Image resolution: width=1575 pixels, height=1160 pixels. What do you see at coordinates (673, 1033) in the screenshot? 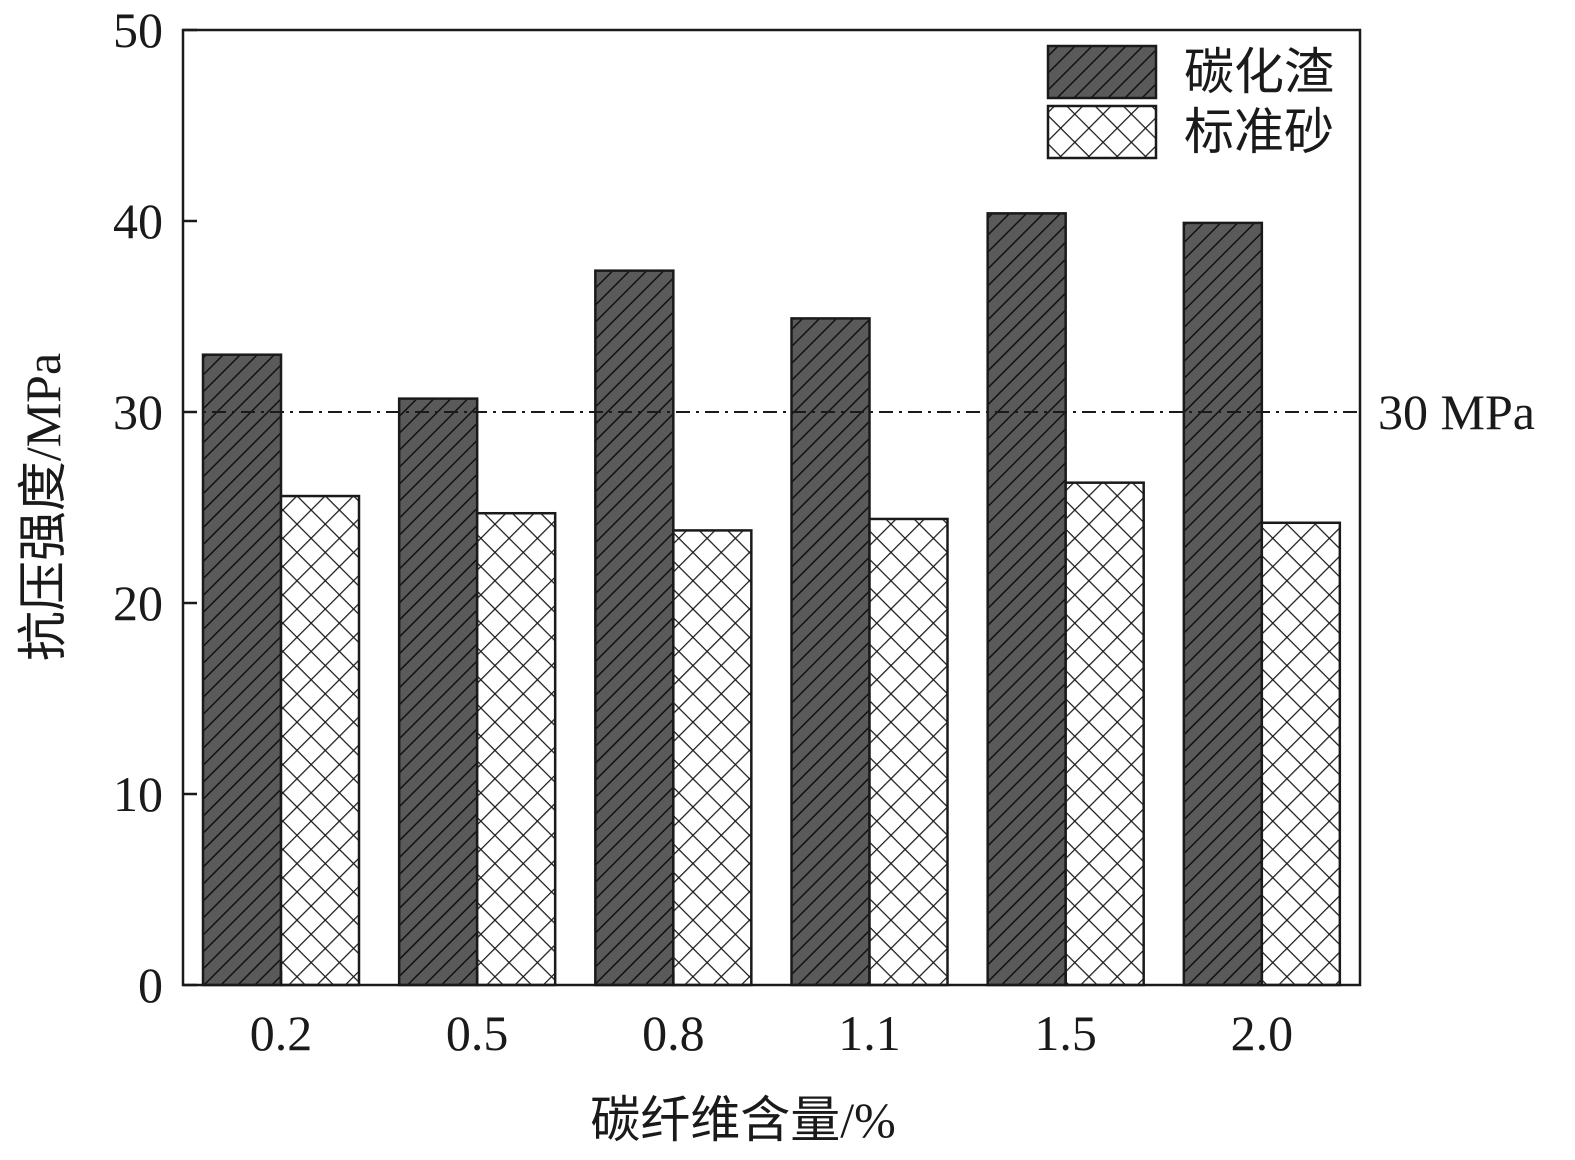
I see `x-tick-label: 0.8` at bounding box center [673, 1033].